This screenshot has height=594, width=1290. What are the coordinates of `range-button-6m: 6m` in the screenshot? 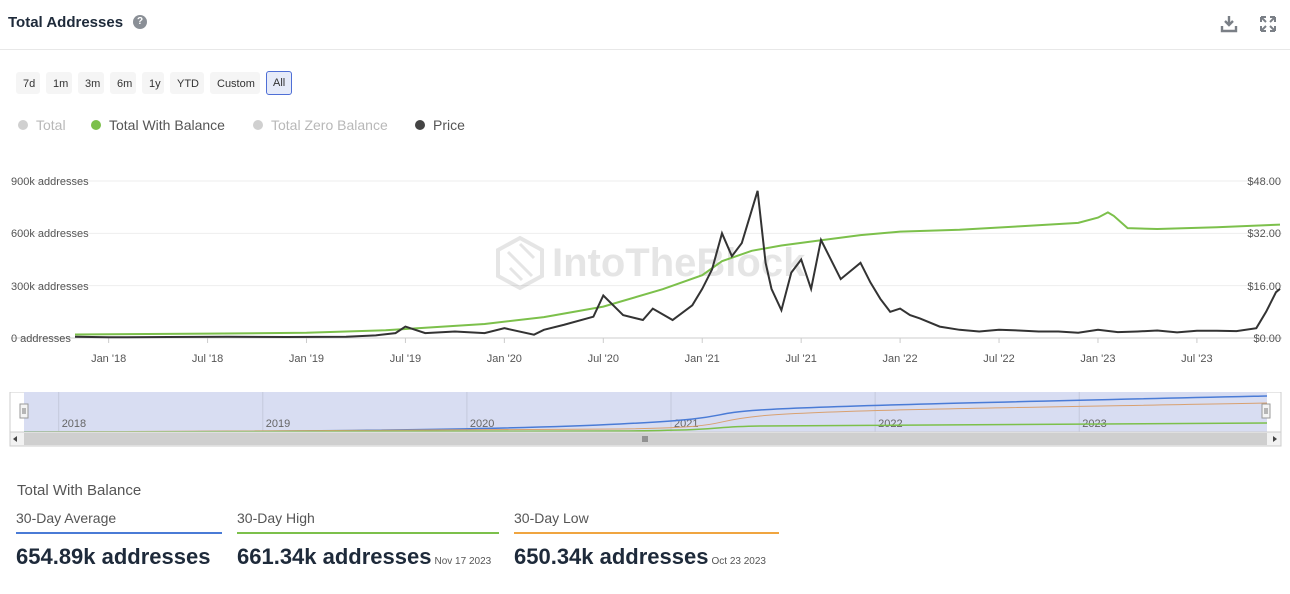 It's located at (123, 83).